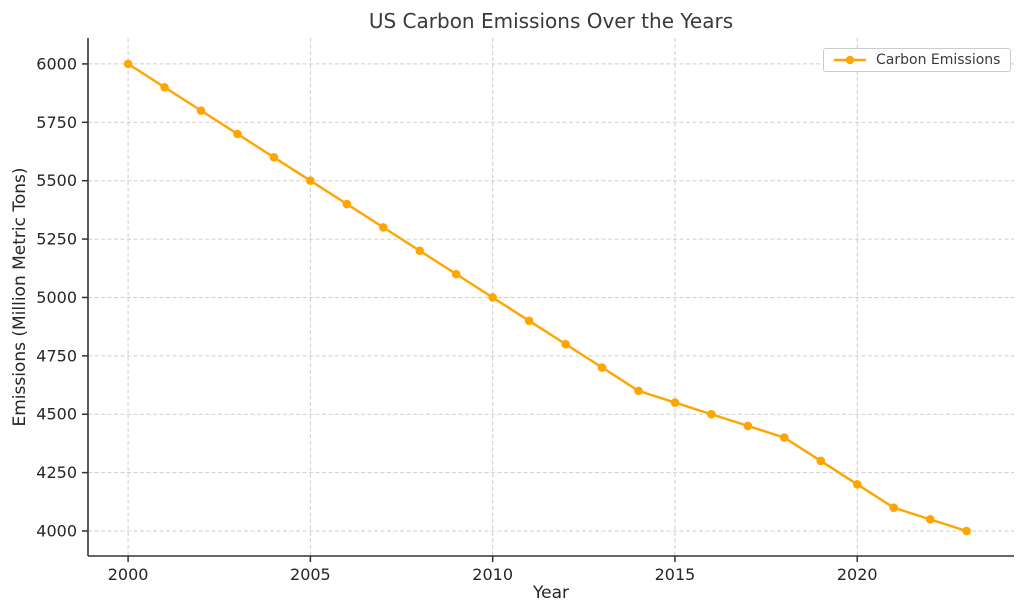  Describe the element at coordinates (675, 574) in the screenshot. I see `x-tick-label: 2015` at that location.